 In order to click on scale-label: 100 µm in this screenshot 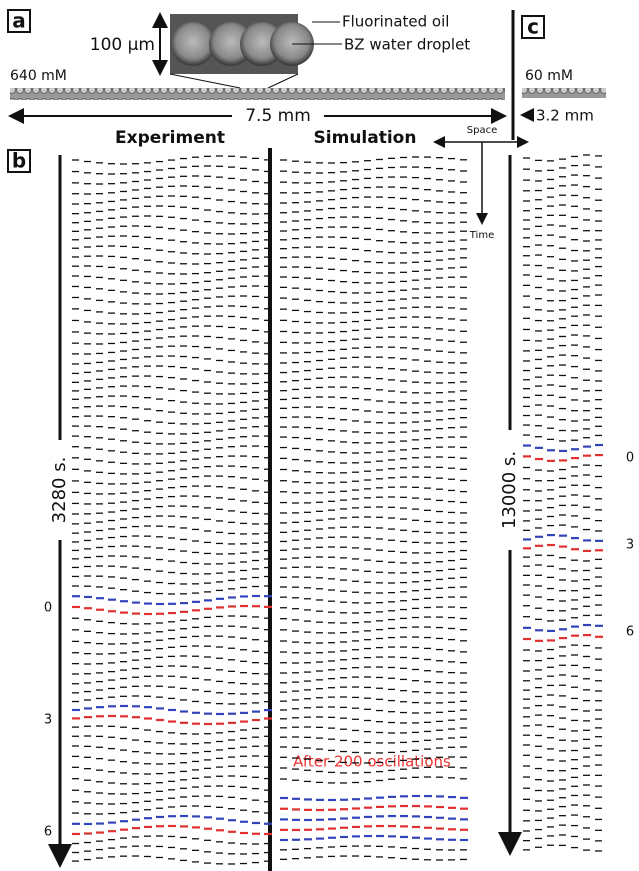, I will do `click(122, 45)`.